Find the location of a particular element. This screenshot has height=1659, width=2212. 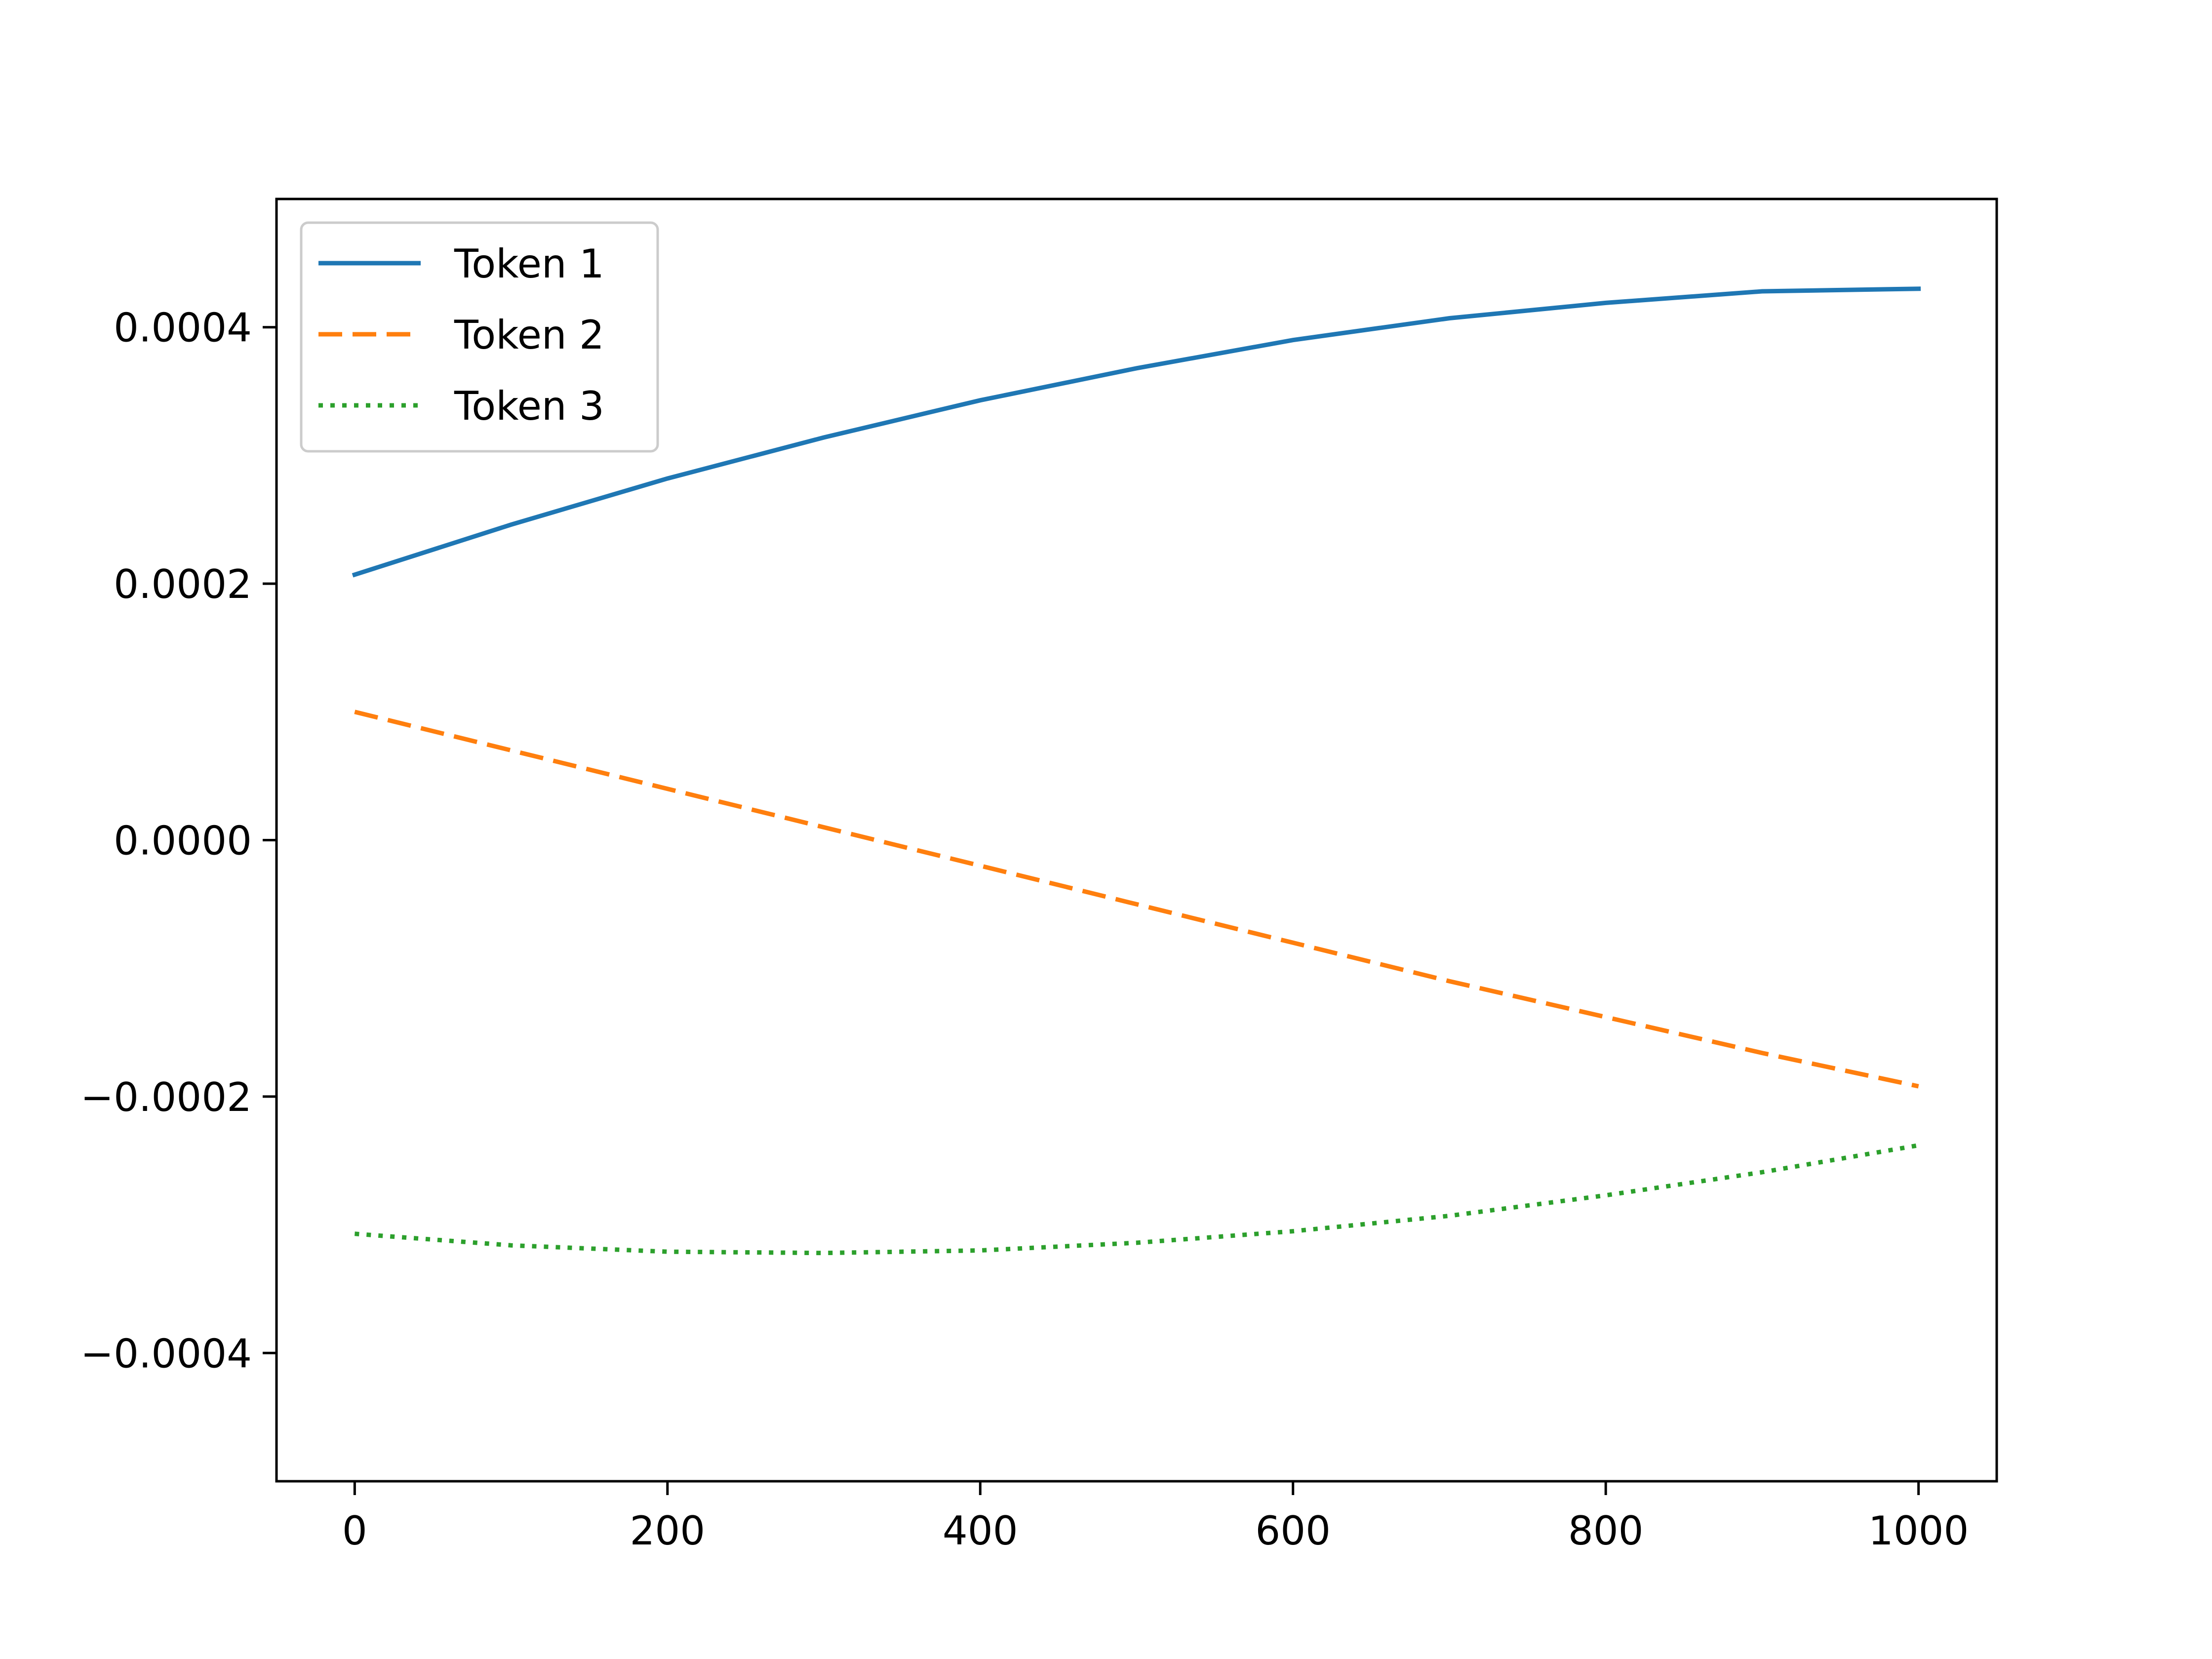

y-tick-label: 0.0000 is located at coordinates (183, 841).